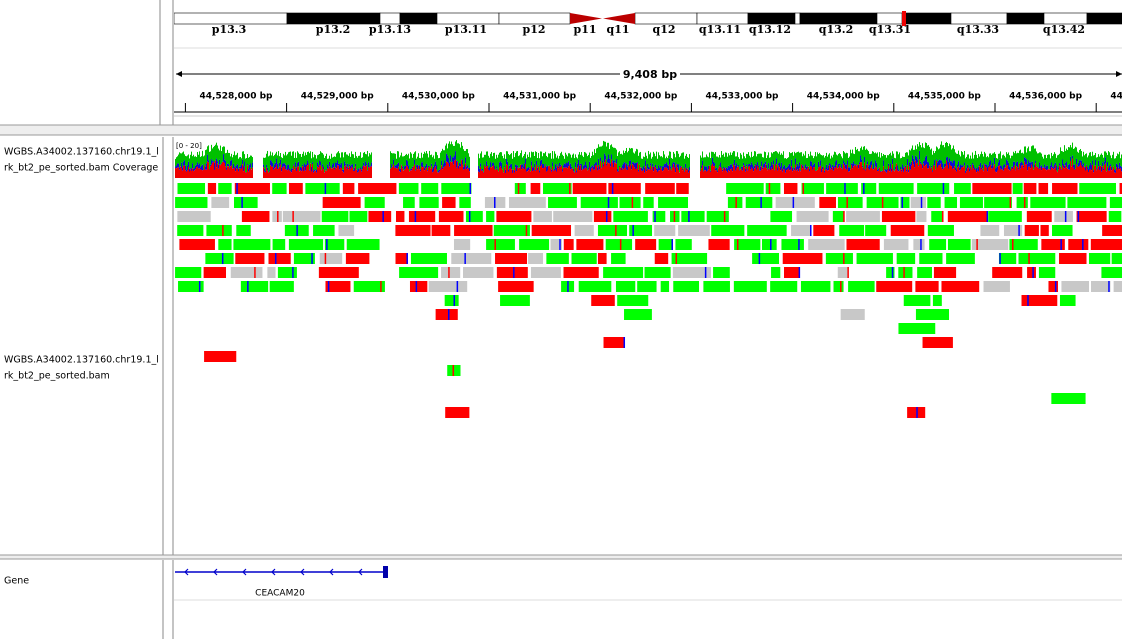 The image size is (1122, 639). Describe the element at coordinates (57, 376) in the screenshot. I see `track-name: rk_bt2_pe_sorted.bam` at that location.